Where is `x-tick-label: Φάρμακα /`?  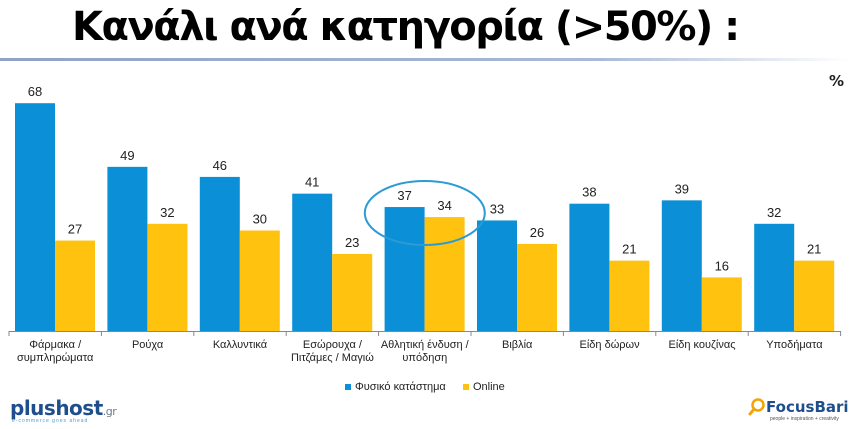
x-tick-label: Φάρμακα / is located at coordinates (55, 345).